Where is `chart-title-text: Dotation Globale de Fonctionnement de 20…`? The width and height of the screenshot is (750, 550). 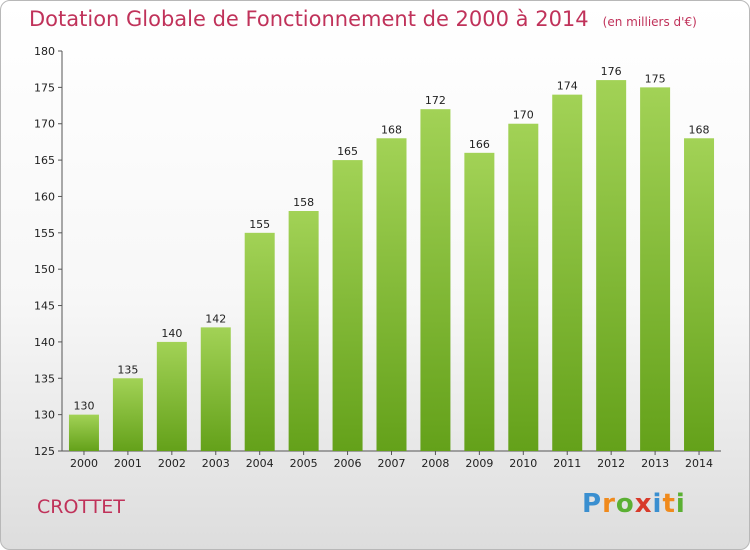
chart-title-text: Dotation Globale de Fonctionnement de 20… is located at coordinates (309, 19).